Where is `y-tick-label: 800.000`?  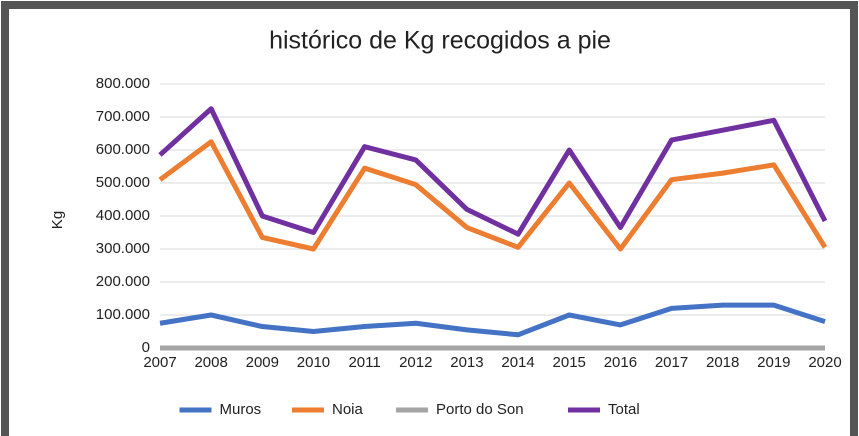
y-tick-label: 800.000 is located at coordinates (123, 83).